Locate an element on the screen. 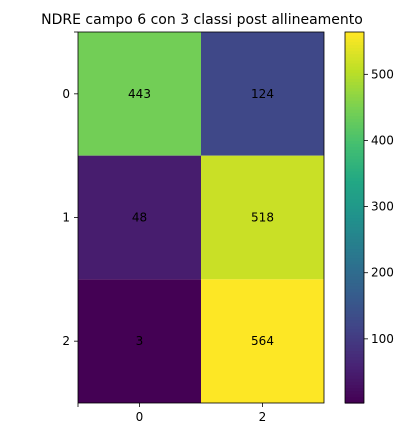 This screenshot has height=435, width=413. cell-value-label: 3 is located at coordinates (140, 341).